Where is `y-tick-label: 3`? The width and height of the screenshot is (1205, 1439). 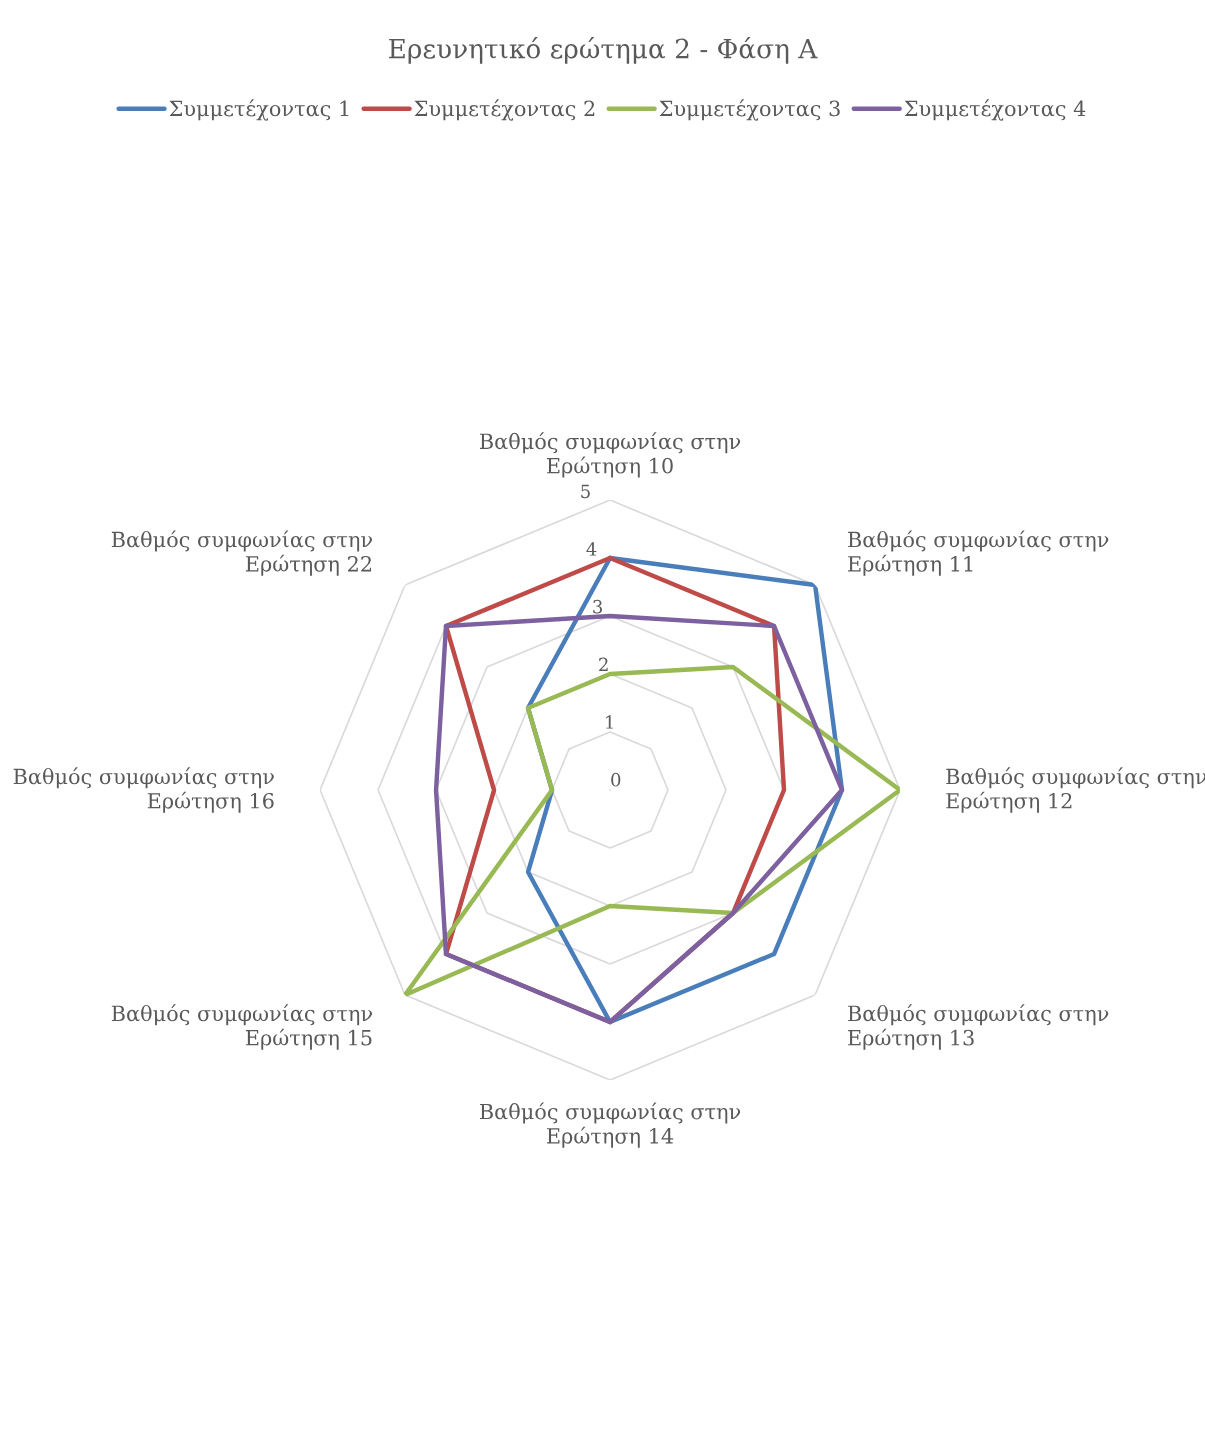
y-tick-label: 3 is located at coordinates (597, 606).